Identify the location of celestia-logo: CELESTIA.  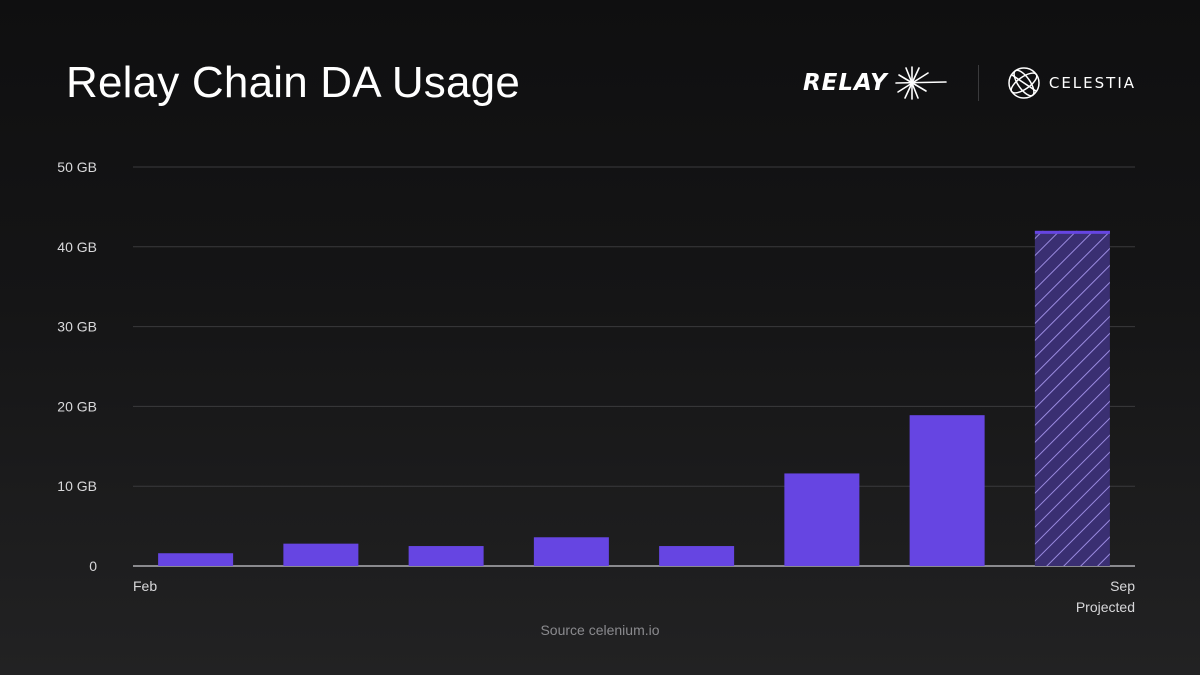
(1071, 83).